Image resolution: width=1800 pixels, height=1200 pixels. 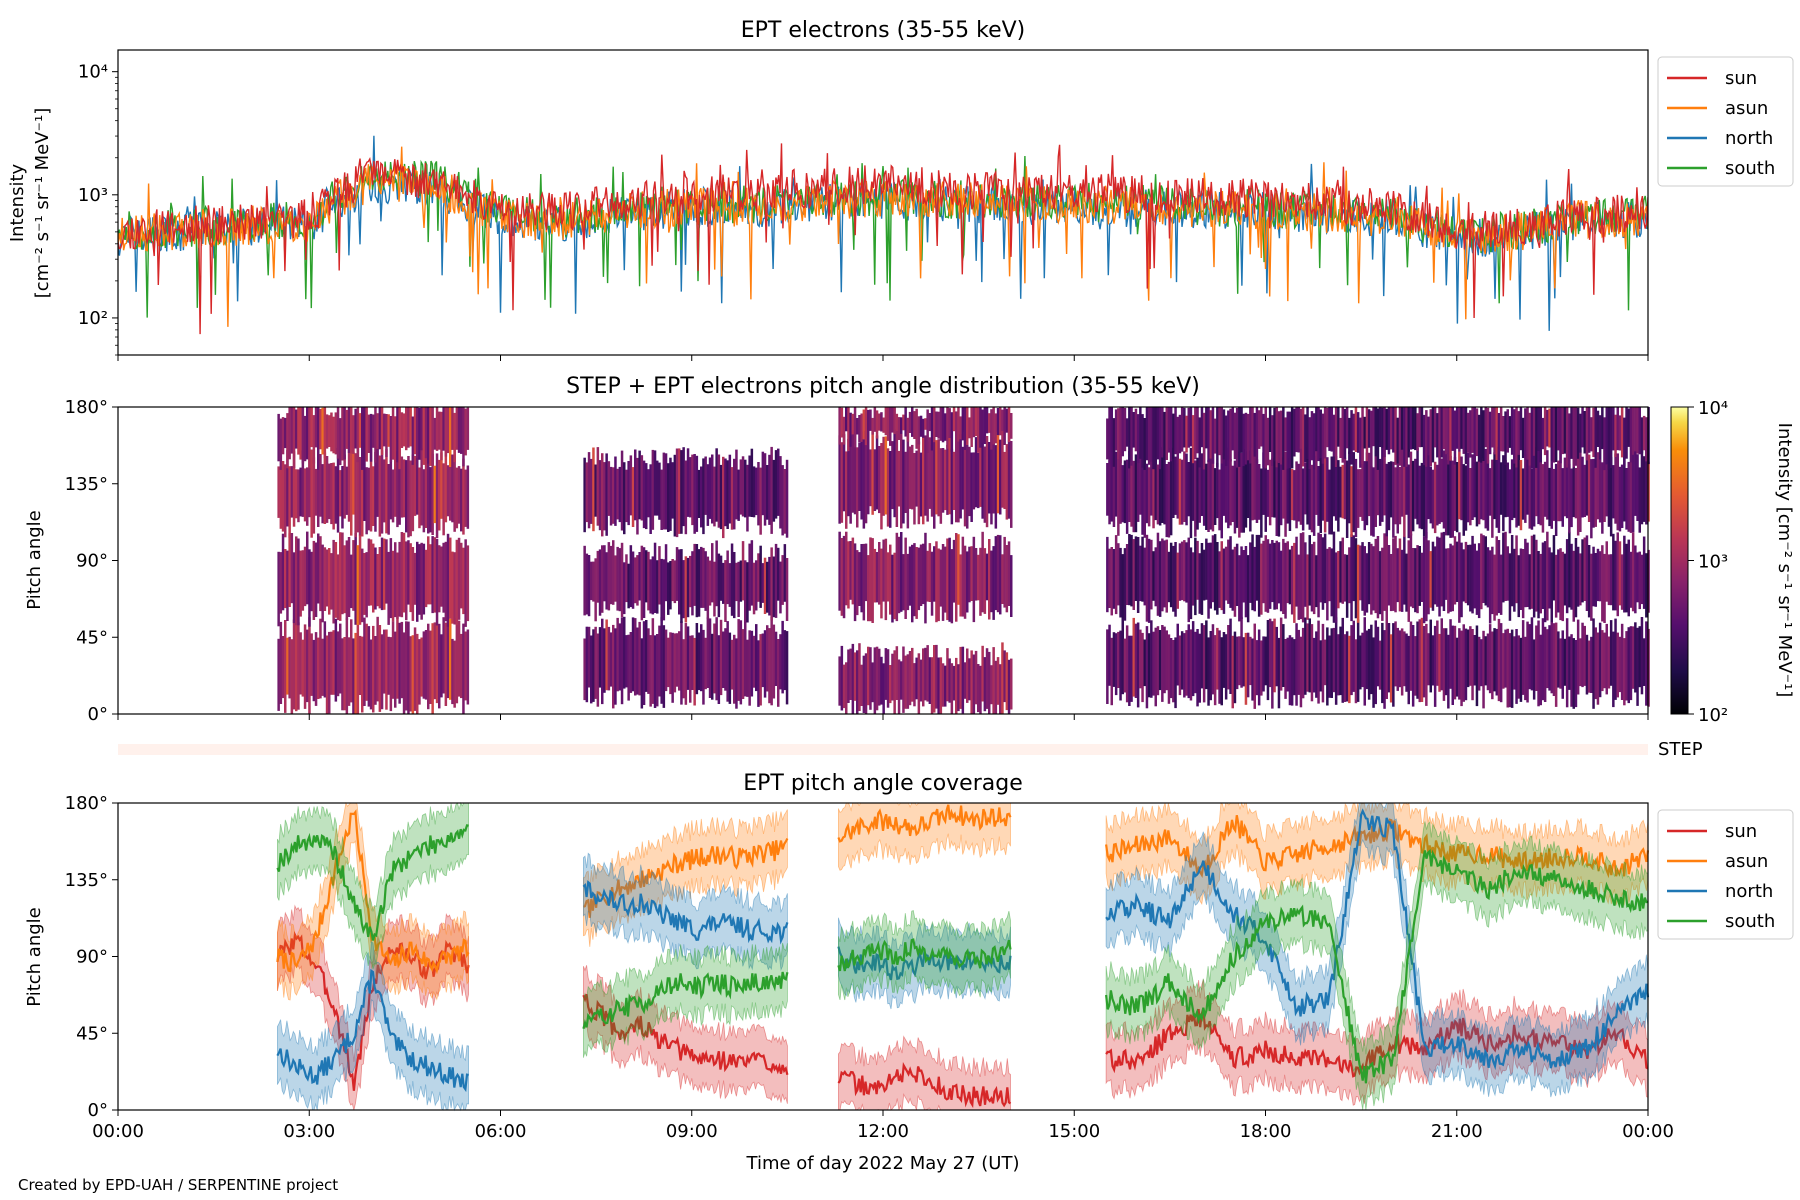 What do you see at coordinates (34, 956) in the screenshot?
I see `coverage-ylabel: Pitch angle` at bounding box center [34, 956].